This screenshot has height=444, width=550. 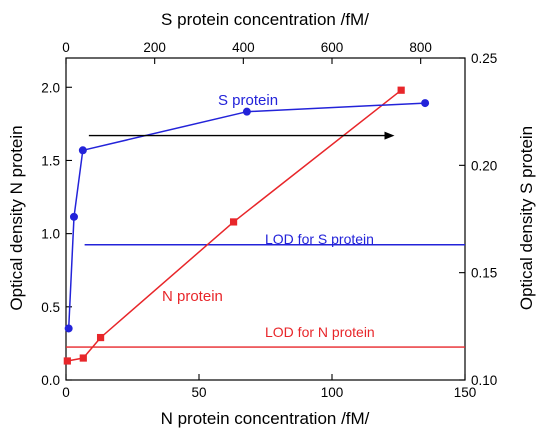 What do you see at coordinates (389, 135) in the screenshot?
I see `arrow-head` at bounding box center [389, 135].